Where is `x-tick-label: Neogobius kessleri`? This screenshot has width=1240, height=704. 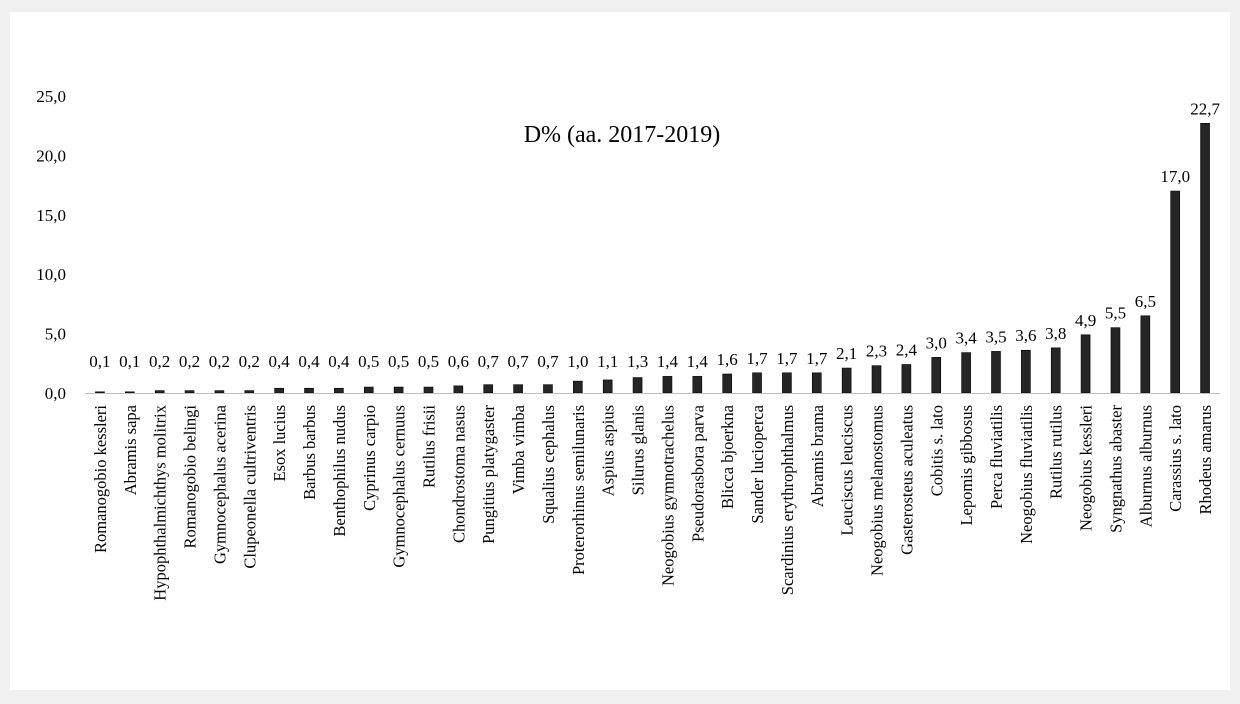
x-tick-label: Neogobius kessleri is located at coordinates (1086, 468).